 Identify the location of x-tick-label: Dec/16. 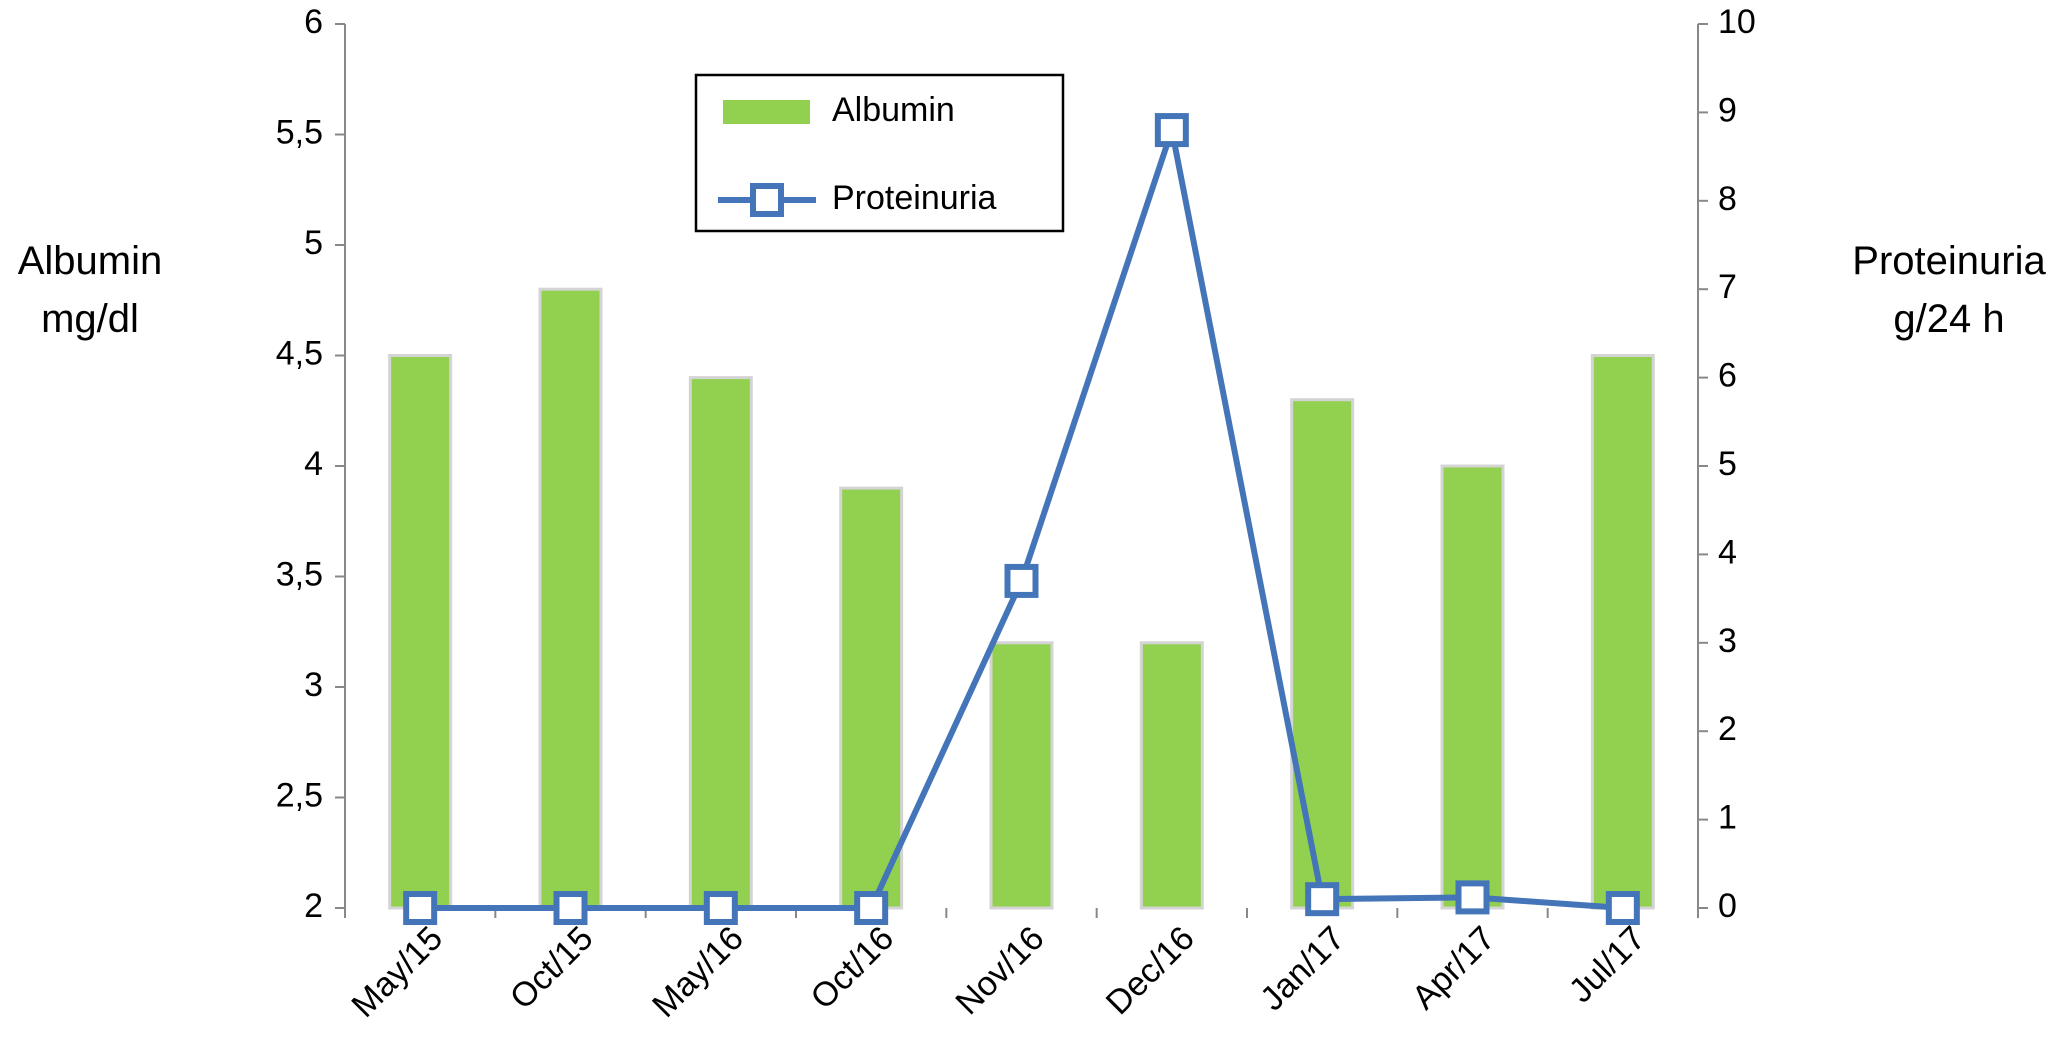
(1150, 970).